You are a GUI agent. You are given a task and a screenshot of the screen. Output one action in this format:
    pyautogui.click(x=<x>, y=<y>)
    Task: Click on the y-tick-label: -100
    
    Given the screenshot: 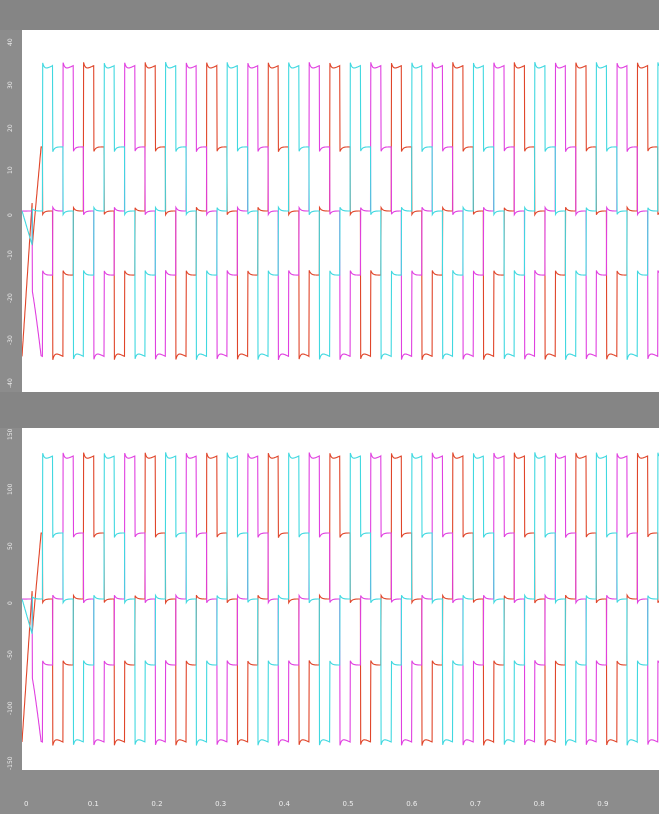 What is the action you would take?
    pyautogui.click(x=10, y=708)
    